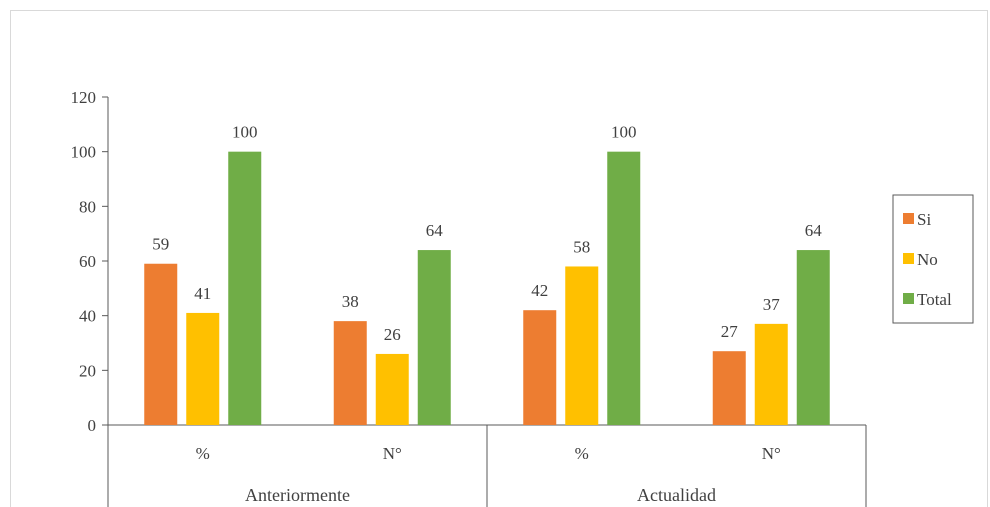 Image resolution: width=990 pixels, height=507 pixels. I want to click on data-label: 26, so click(392, 334).